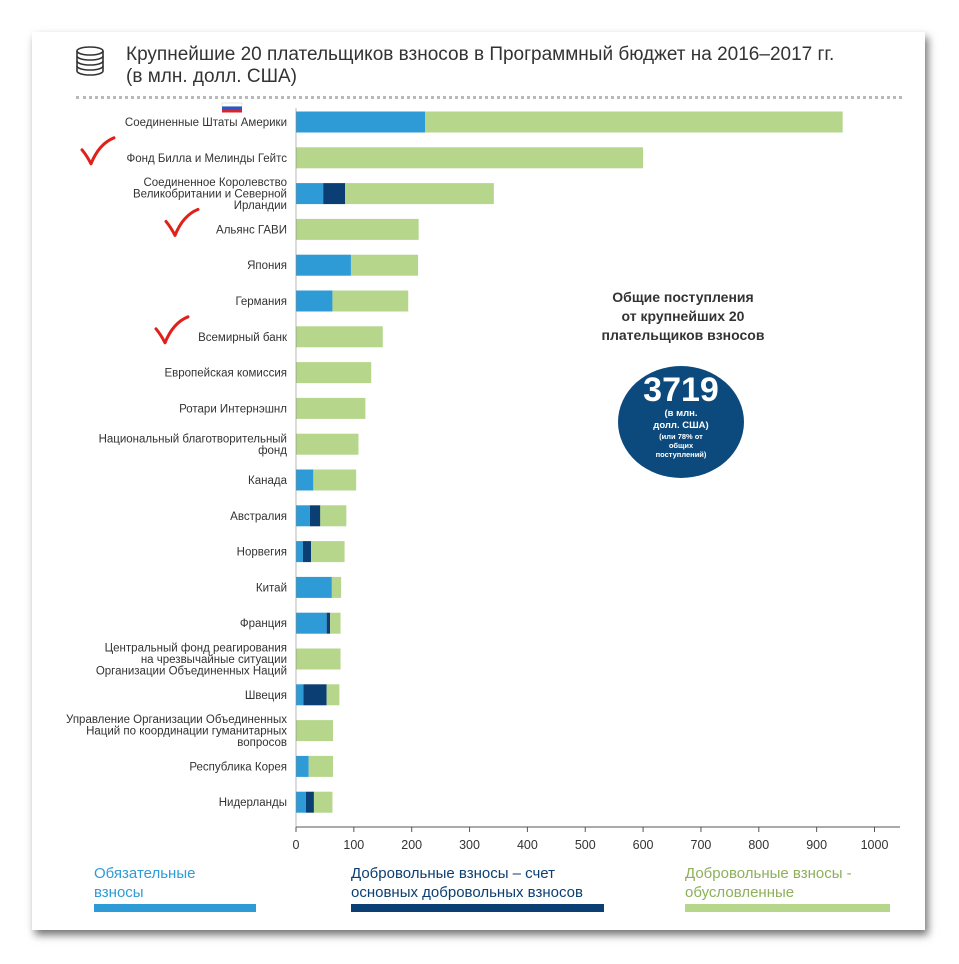 The width and height of the screenshot is (959, 964). What do you see at coordinates (260, 206) in the screenshot?
I see `category-label: Ирландии` at bounding box center [260, 206].